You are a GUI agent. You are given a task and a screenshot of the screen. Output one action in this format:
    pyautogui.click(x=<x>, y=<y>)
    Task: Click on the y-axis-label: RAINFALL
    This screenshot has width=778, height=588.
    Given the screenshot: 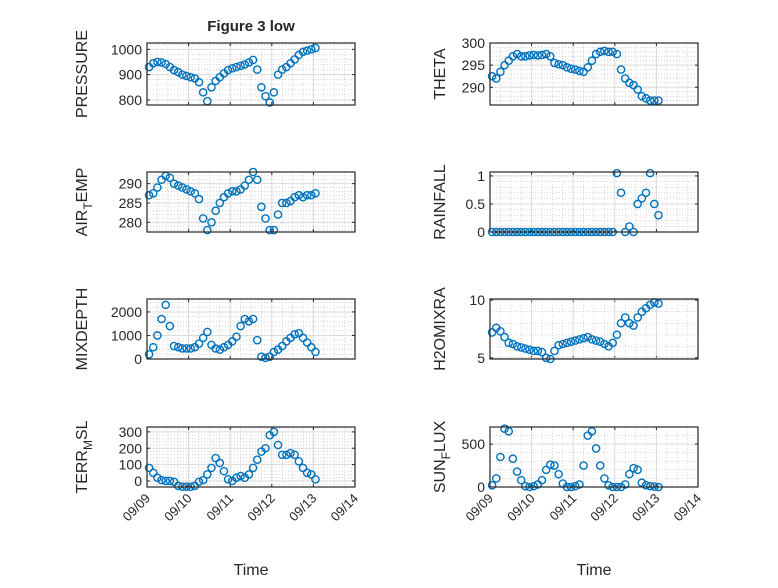 What is the action you would take?
    pyautogui.click(x=440, y=202)
    